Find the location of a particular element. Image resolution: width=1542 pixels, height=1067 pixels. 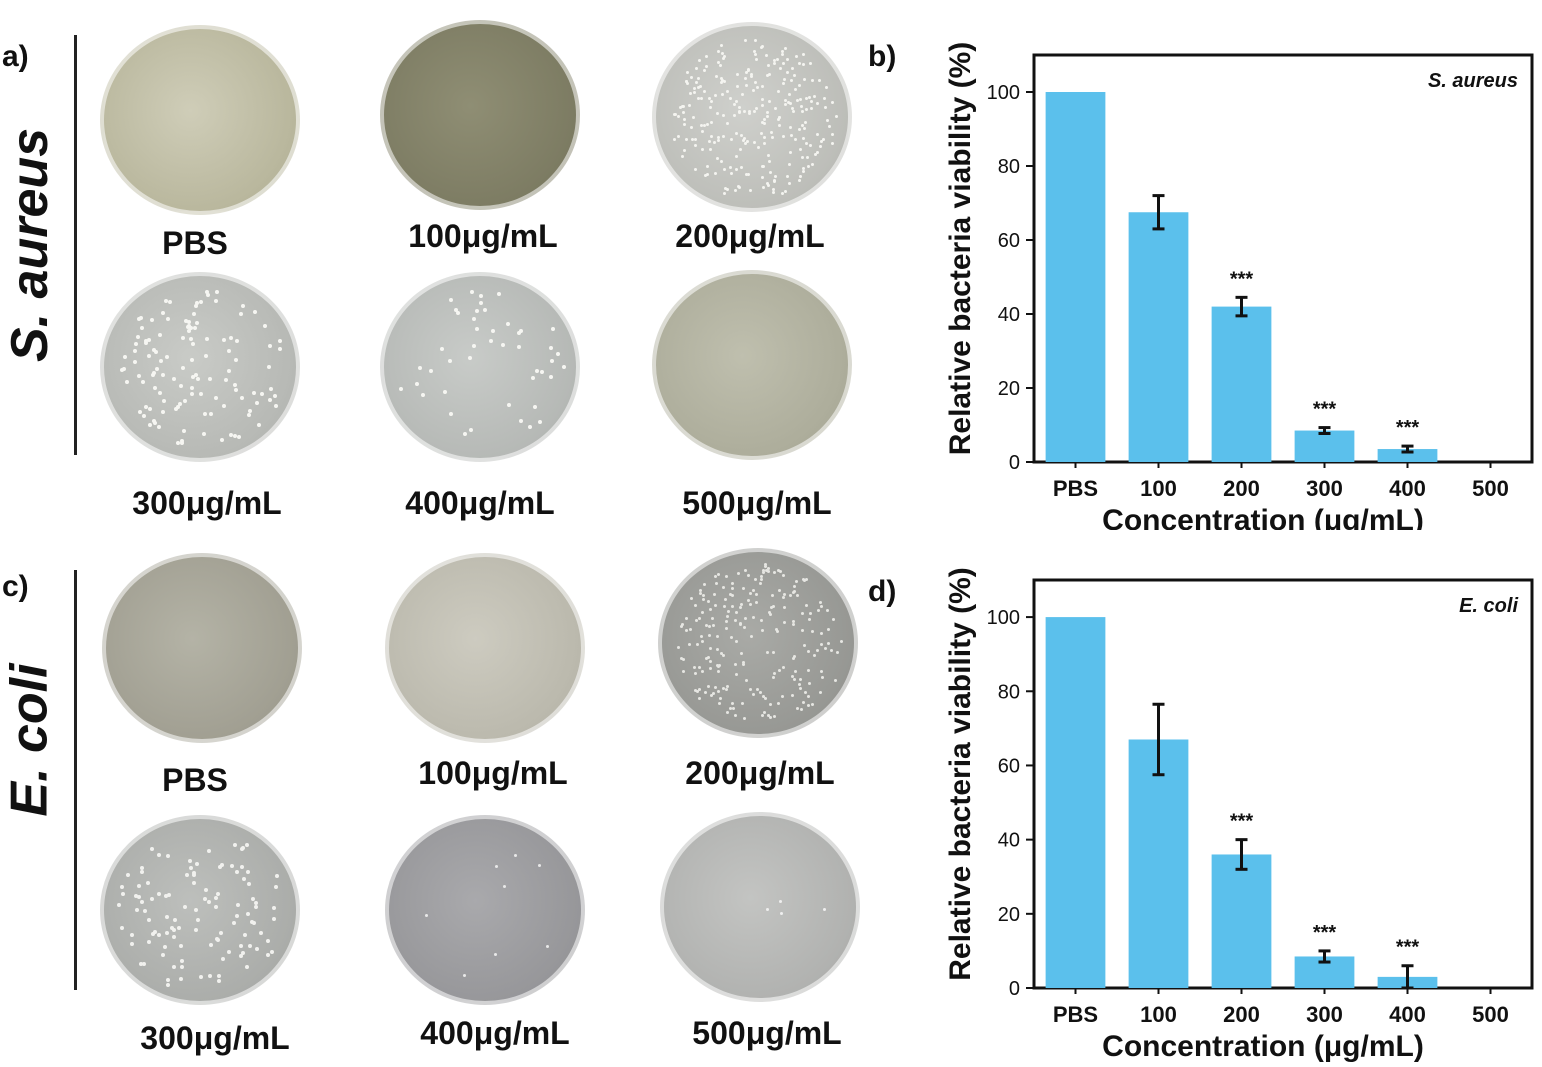

divider-line-top is located at coordinates (75, 245).